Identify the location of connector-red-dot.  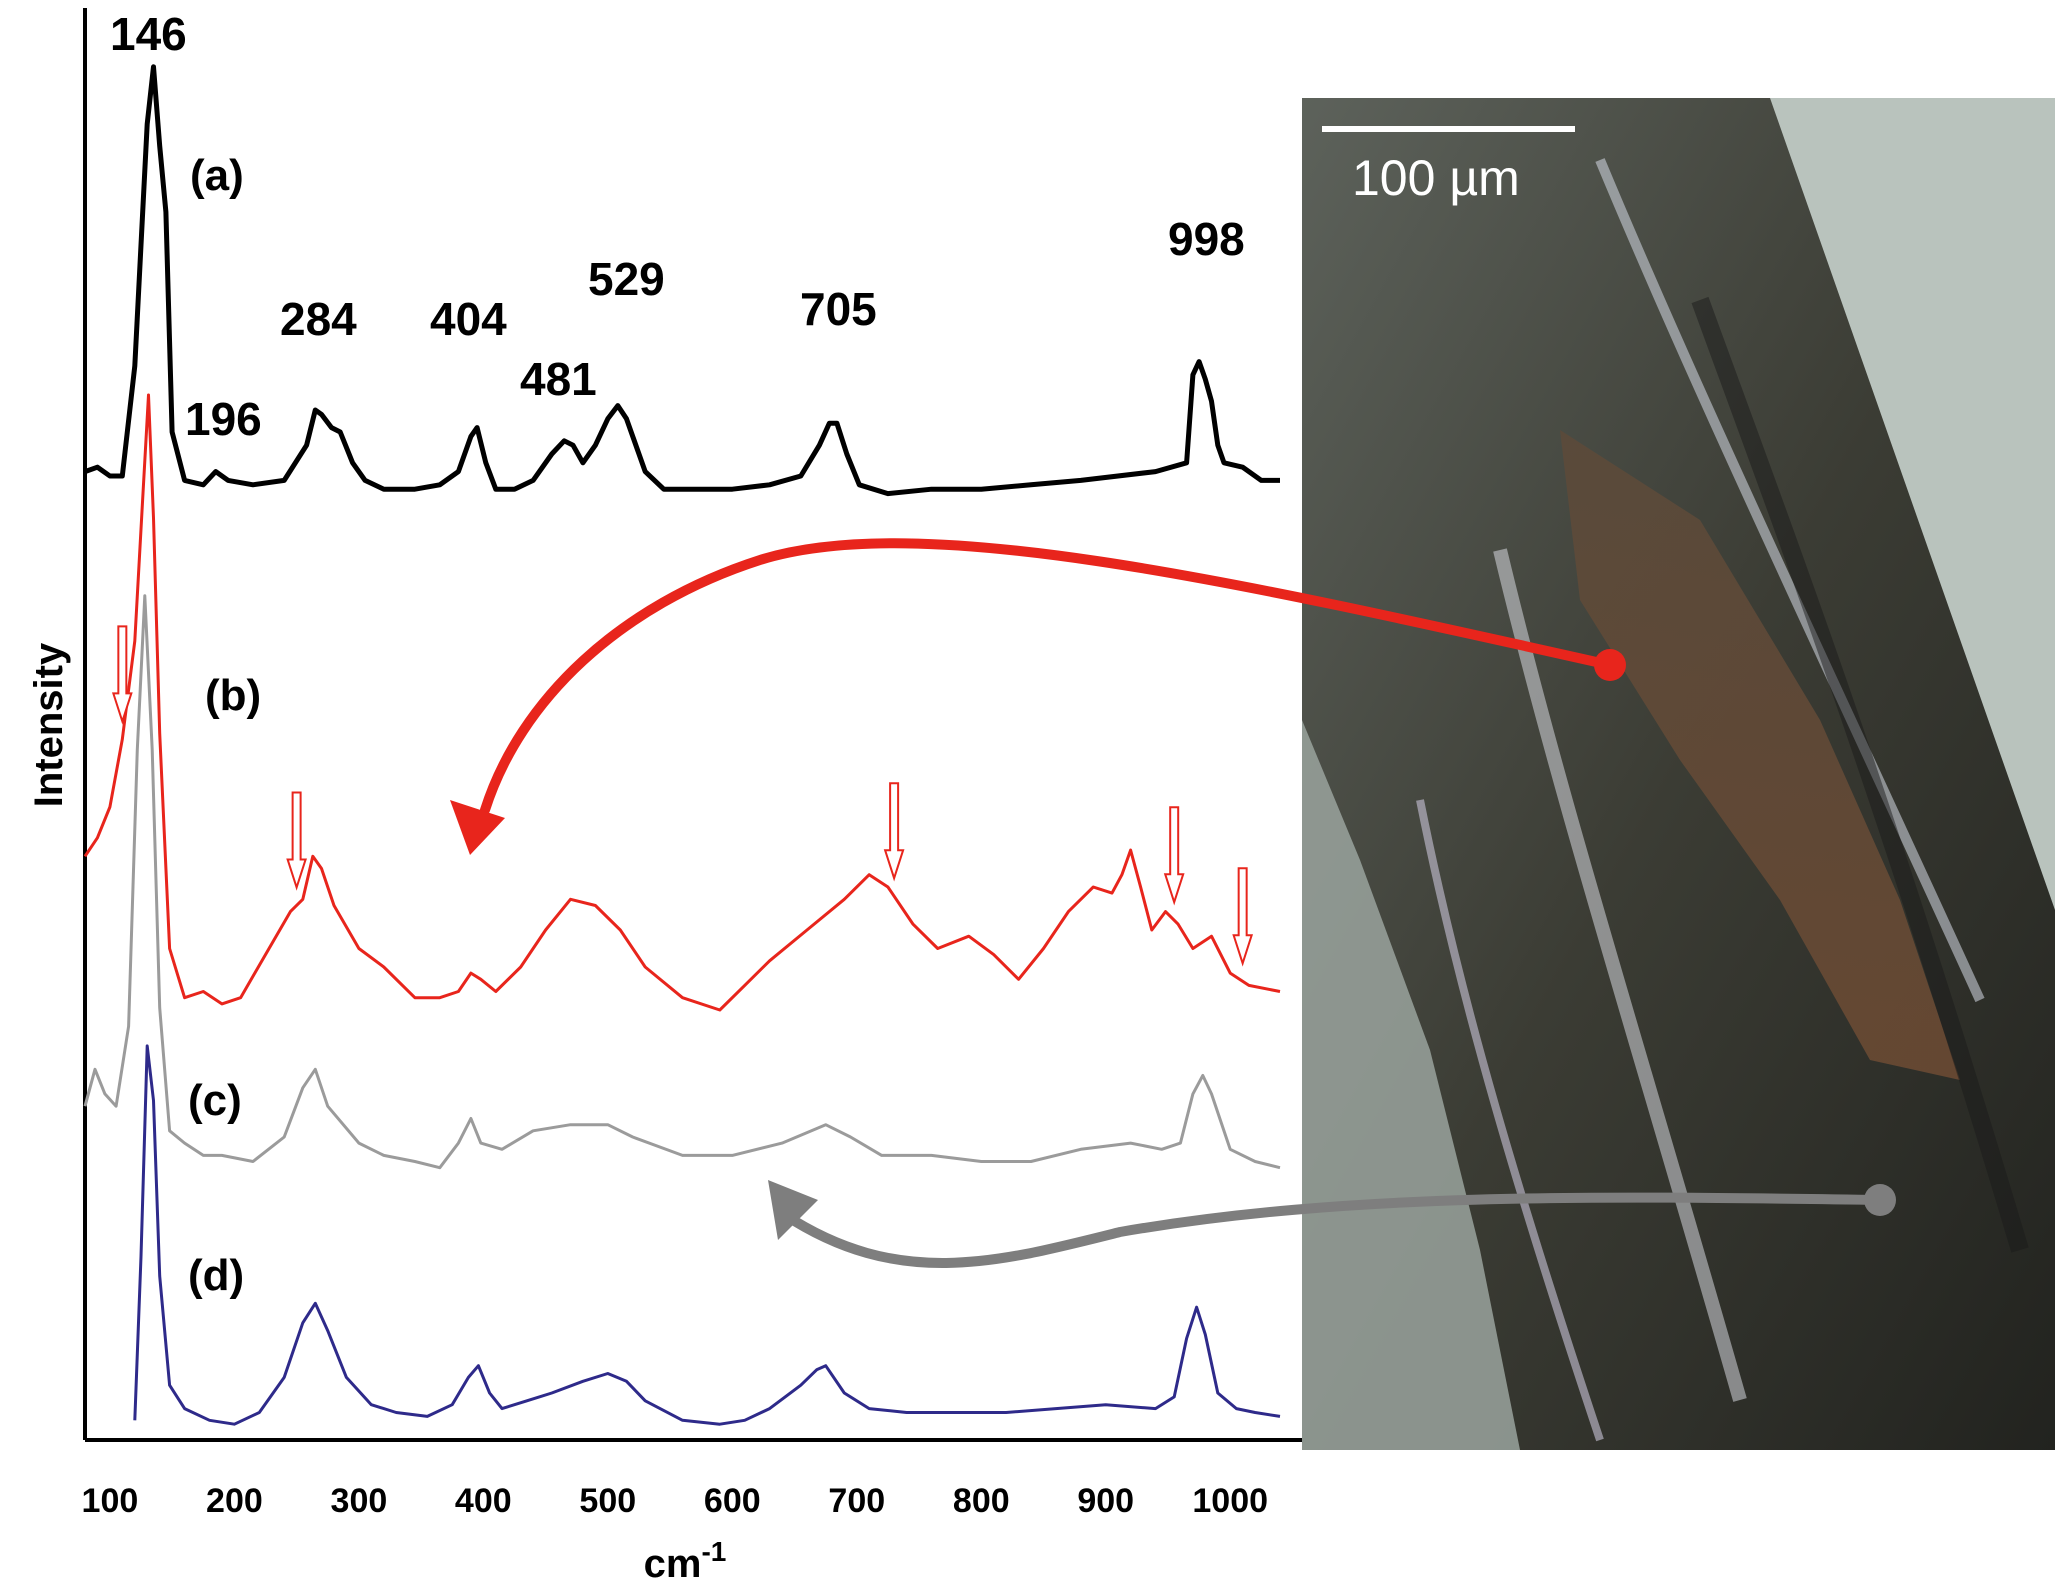
(1610, 665).